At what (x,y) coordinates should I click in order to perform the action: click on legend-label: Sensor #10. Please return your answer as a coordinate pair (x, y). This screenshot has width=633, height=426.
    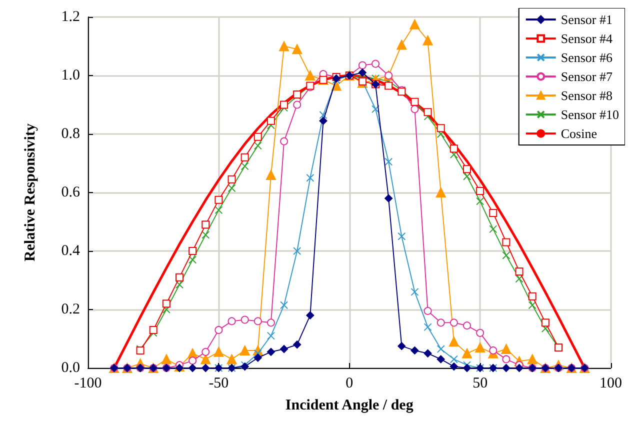
    Looking at the image, I should click on (589, 114).